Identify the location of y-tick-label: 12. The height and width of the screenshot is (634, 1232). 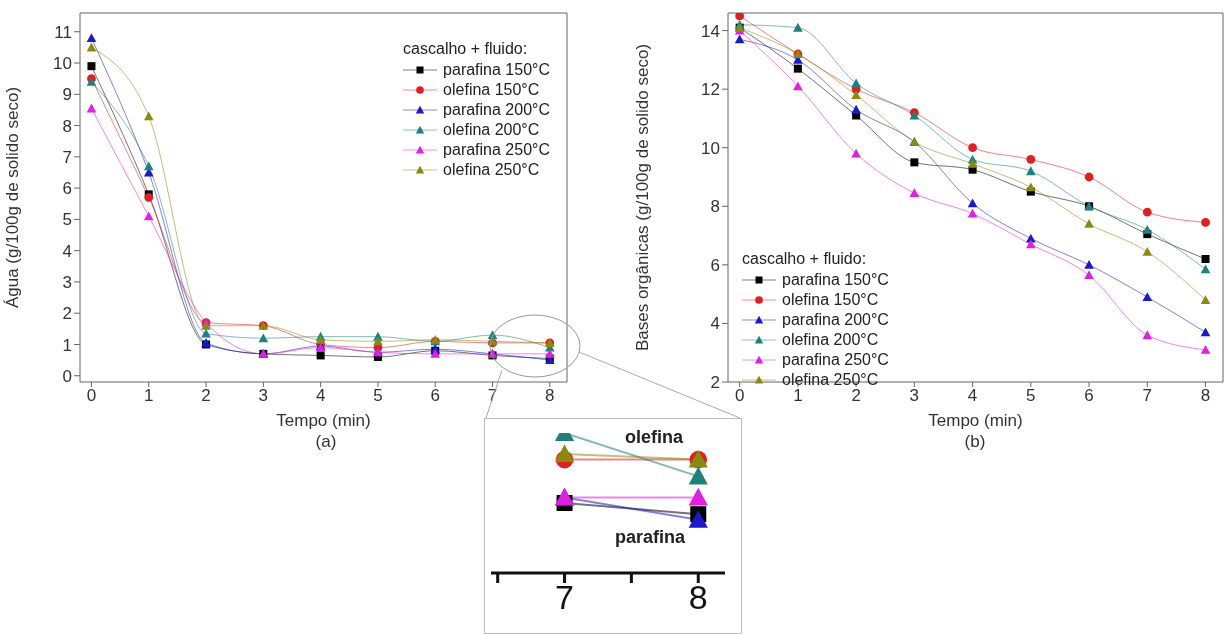
(710, 90).